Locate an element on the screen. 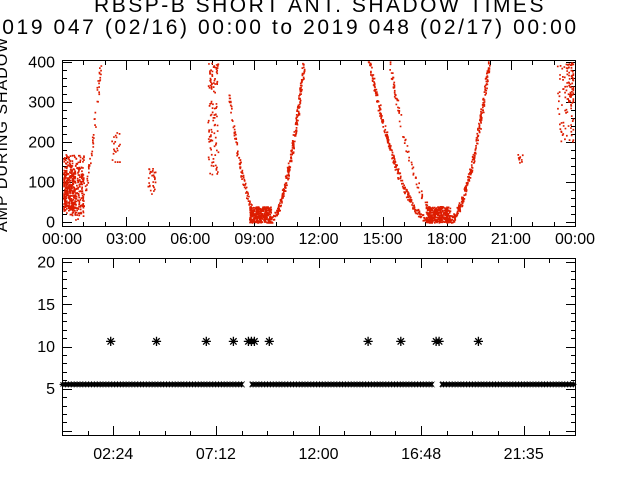  top-y-tick-label: 400 is located at coordinates (41, 63).